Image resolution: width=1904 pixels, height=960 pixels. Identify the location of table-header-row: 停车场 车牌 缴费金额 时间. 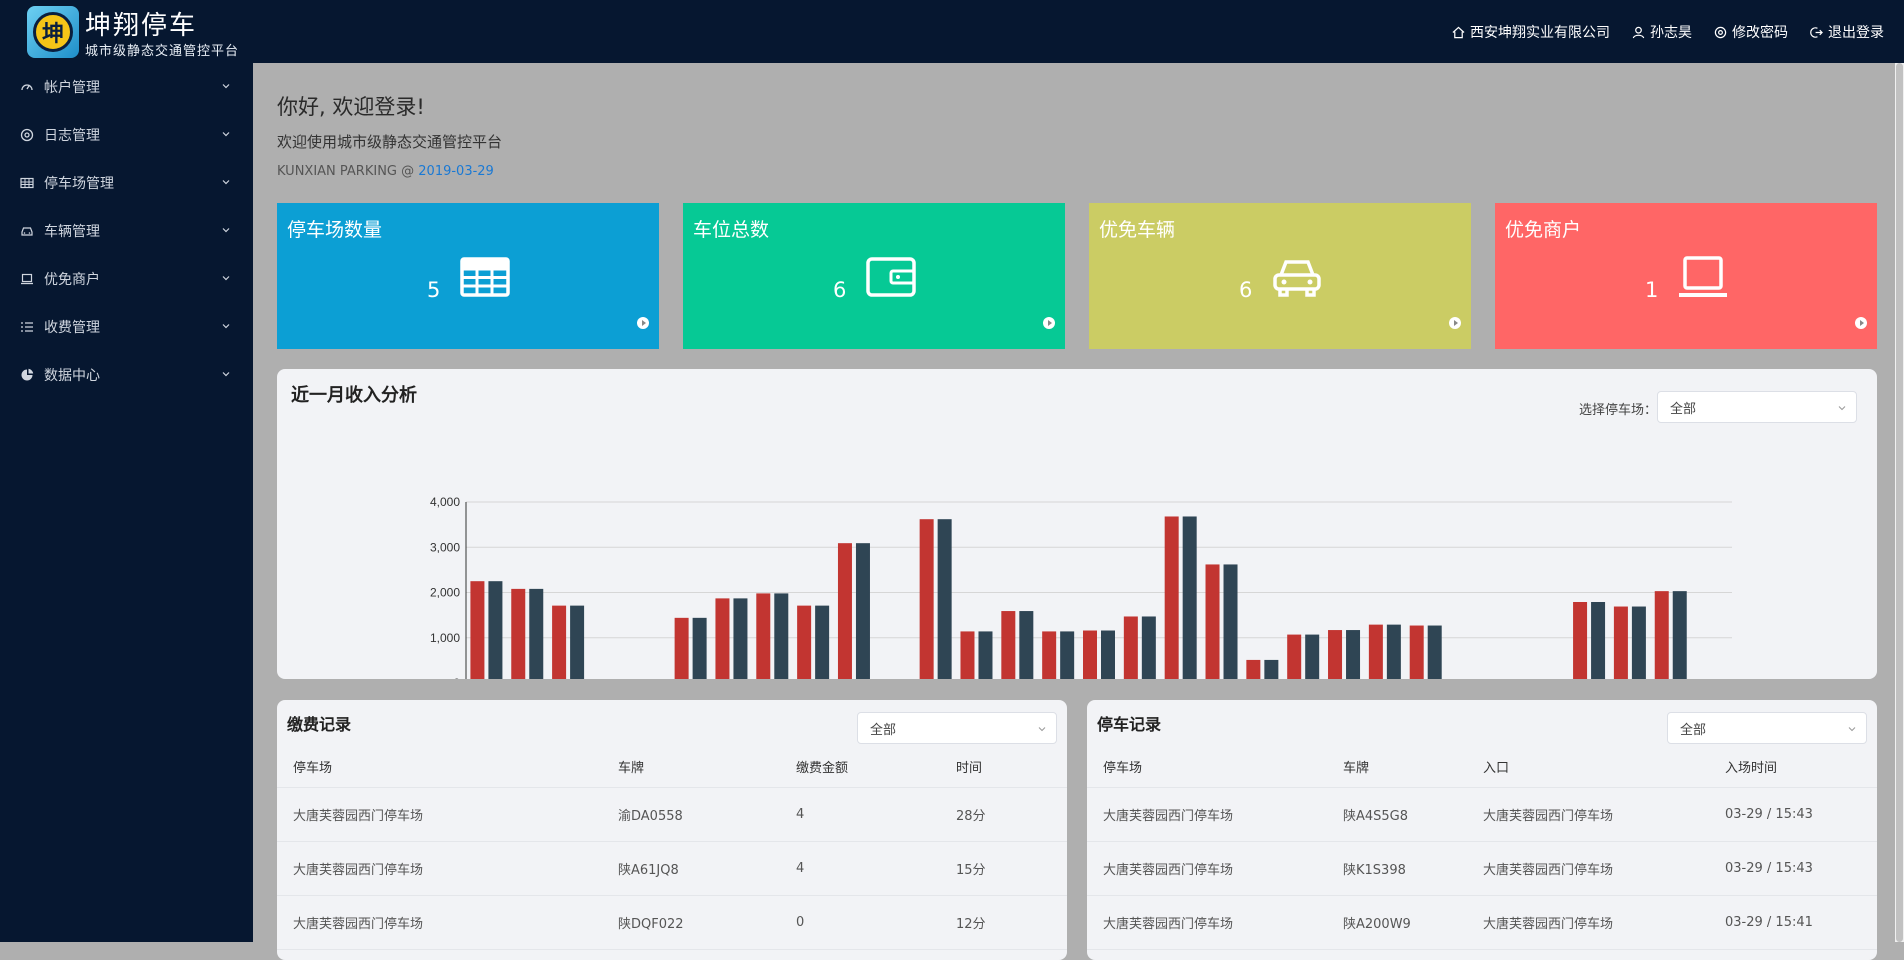
(672, 767).